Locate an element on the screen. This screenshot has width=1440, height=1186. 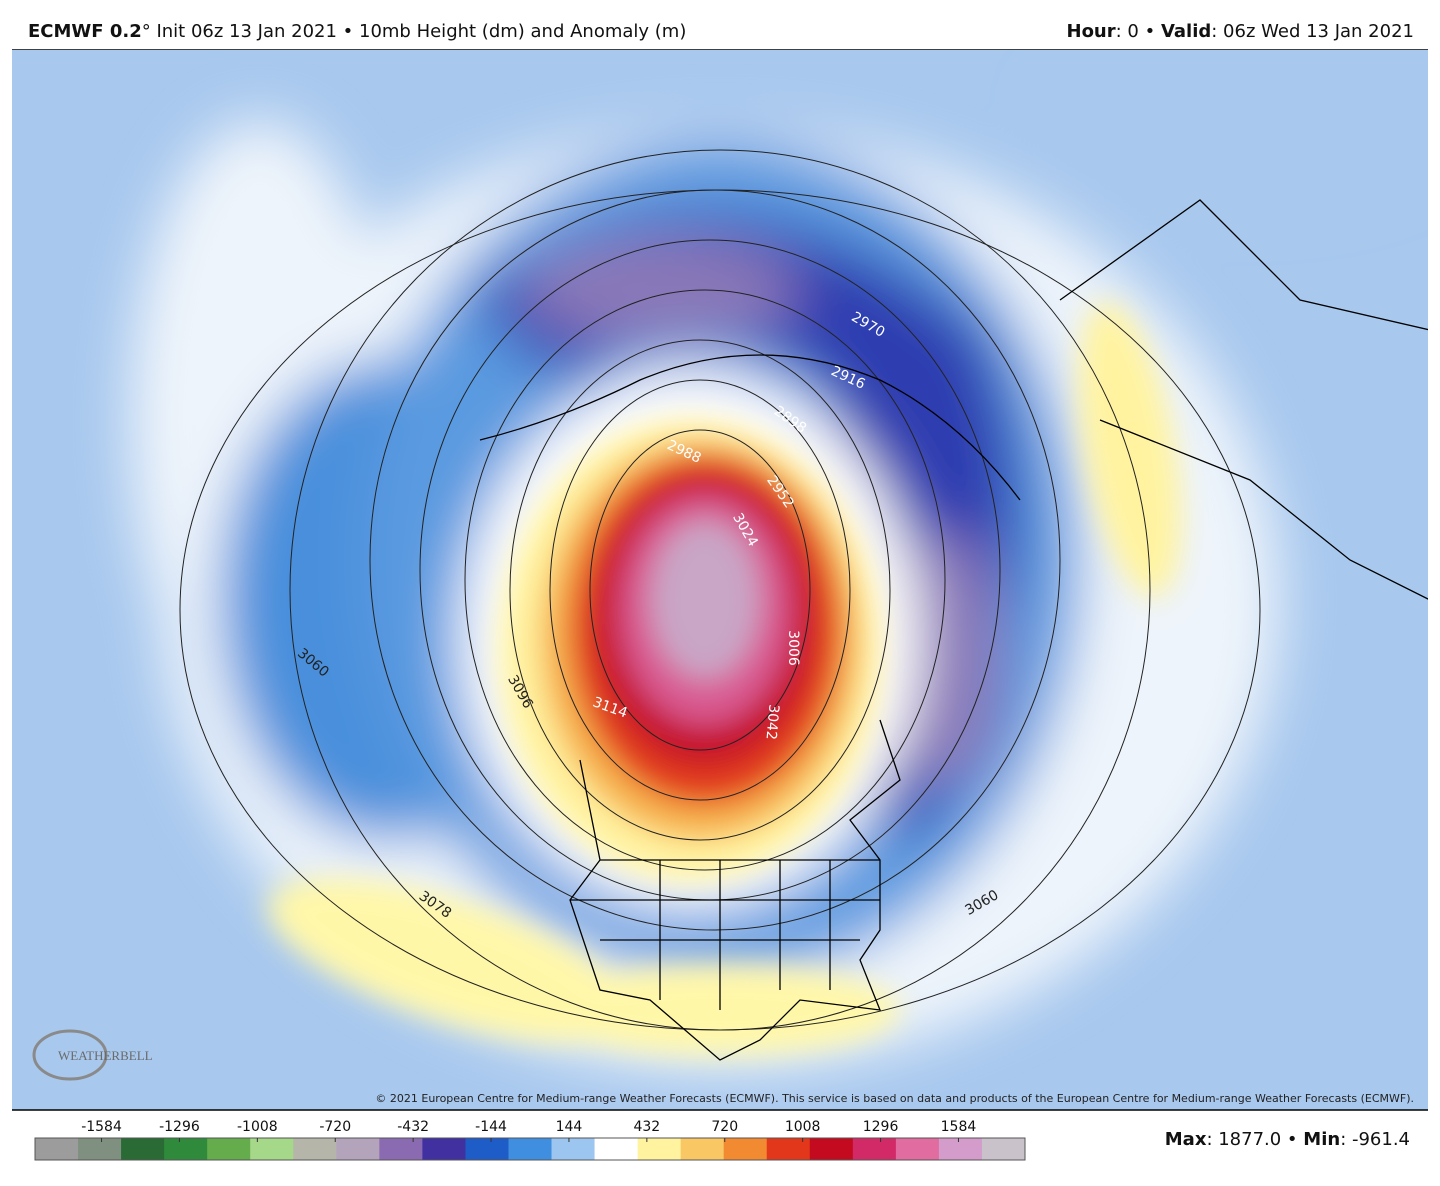
colorbar-tick-label: 144 is located at coordinates (569, 1127).